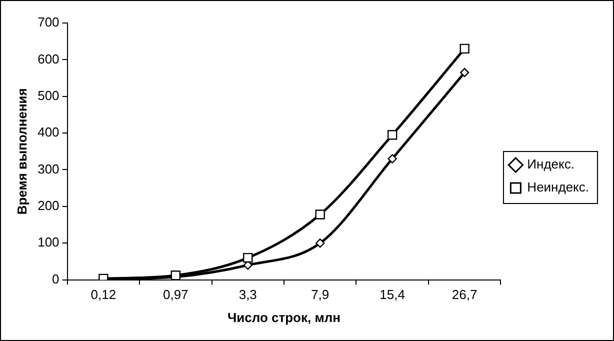 This screenshot has height=341, width=614. I want to click on y-tick-label: 0, so click(56, 278).